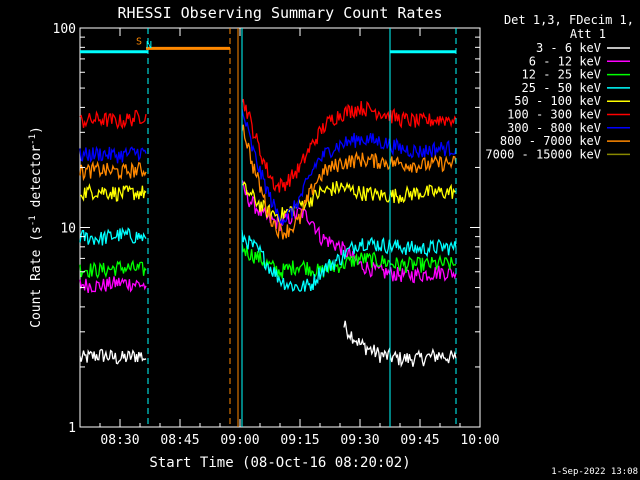 Image resolution: width=640 pixels, height=480 pixels. What do you see at coordinates (299, 440) in the screenshot?
I see `x-tick-label-3: 09:15` at bounding box center [299, 440].